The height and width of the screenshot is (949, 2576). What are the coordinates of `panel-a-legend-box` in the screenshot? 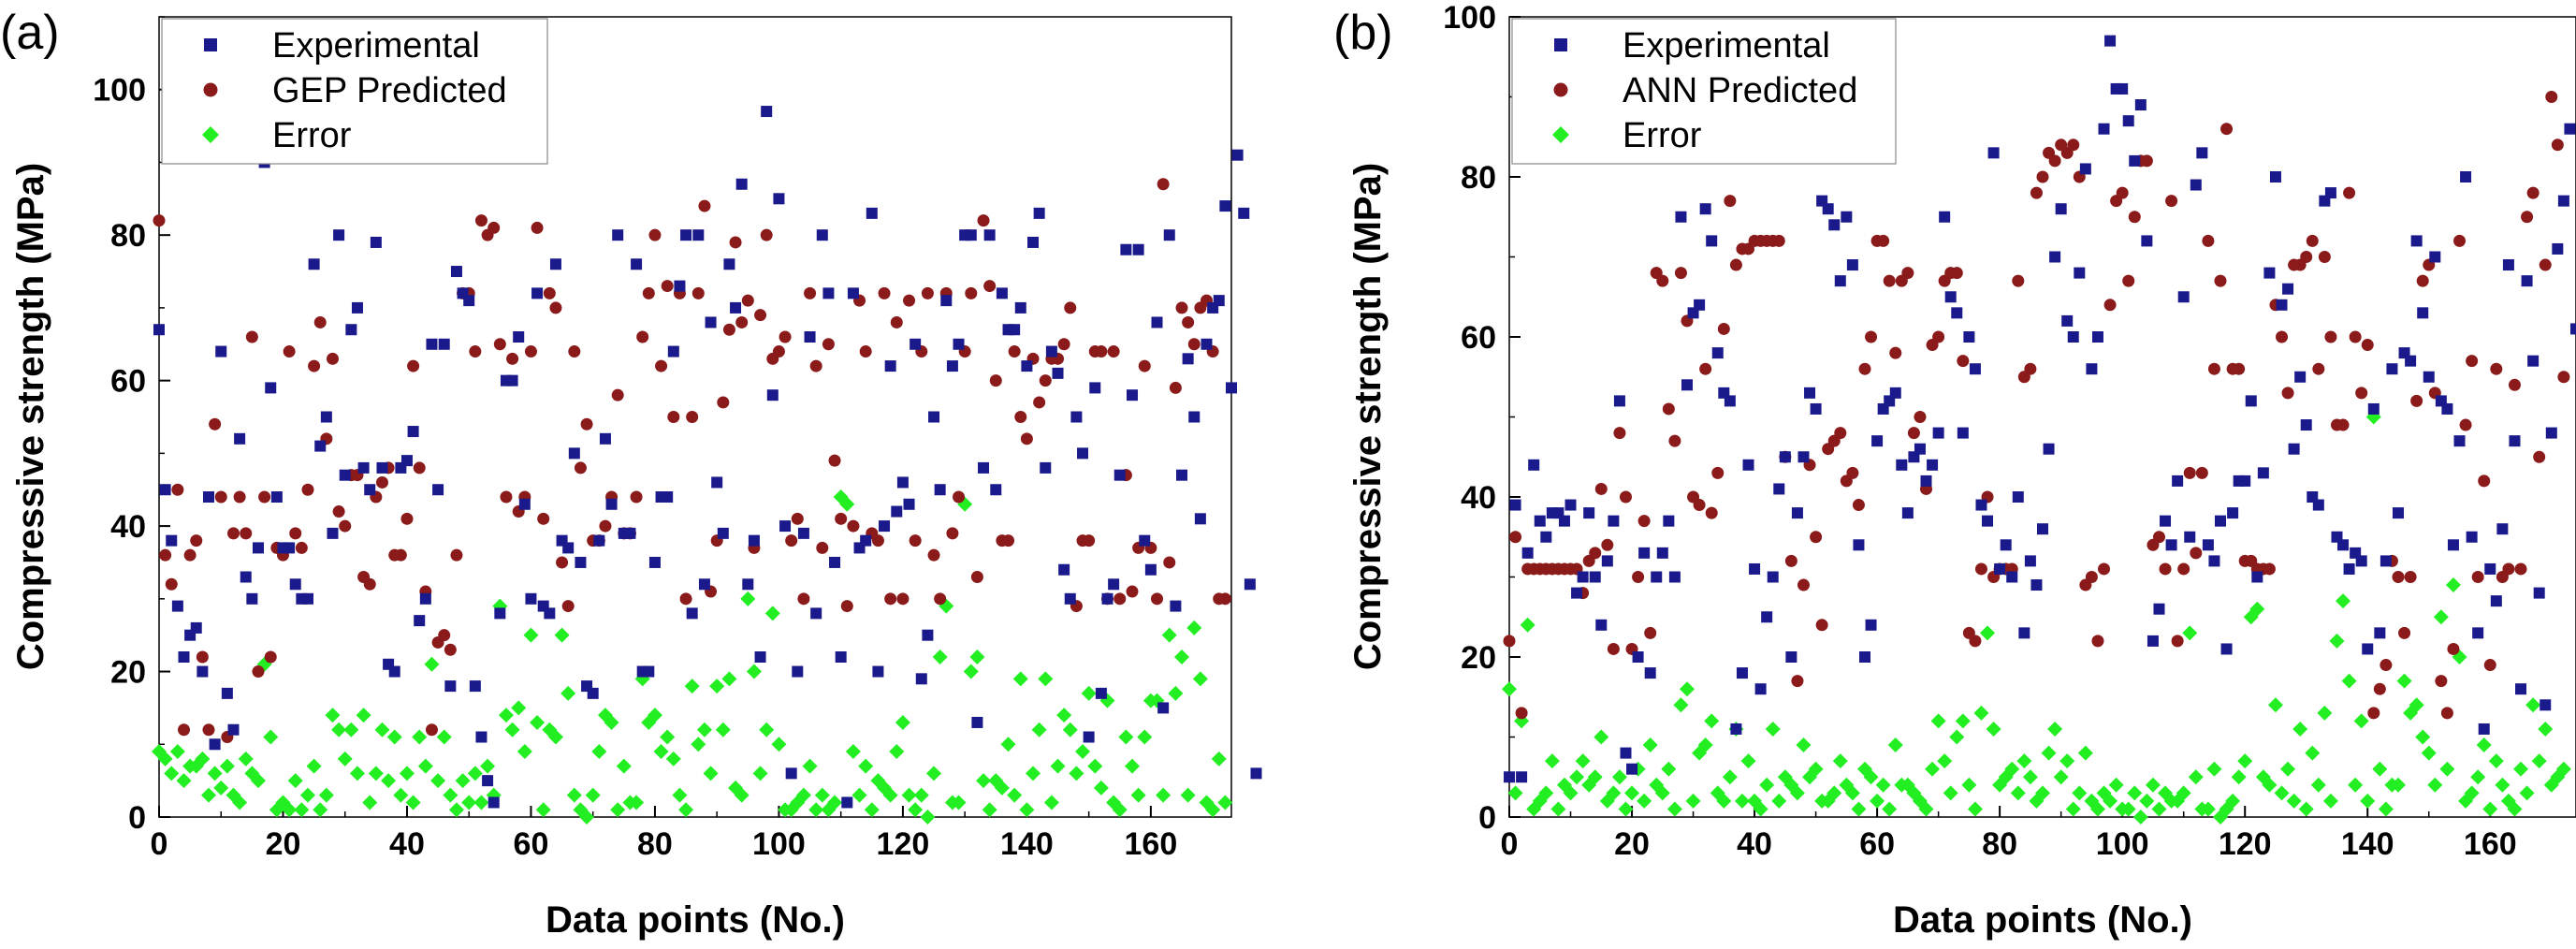 It's located at (354, 91).